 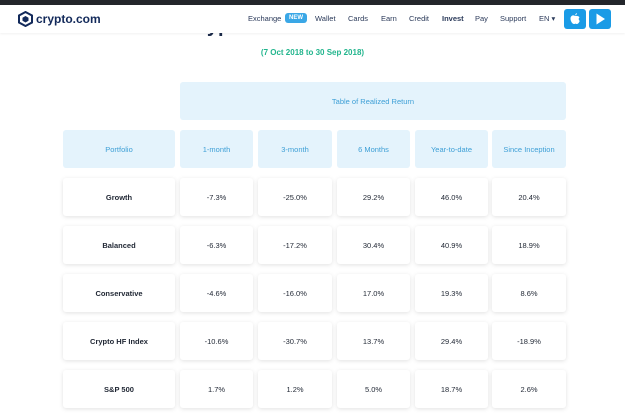 I want to click on table-cell: 20.4%, so click(x=529, y=197).